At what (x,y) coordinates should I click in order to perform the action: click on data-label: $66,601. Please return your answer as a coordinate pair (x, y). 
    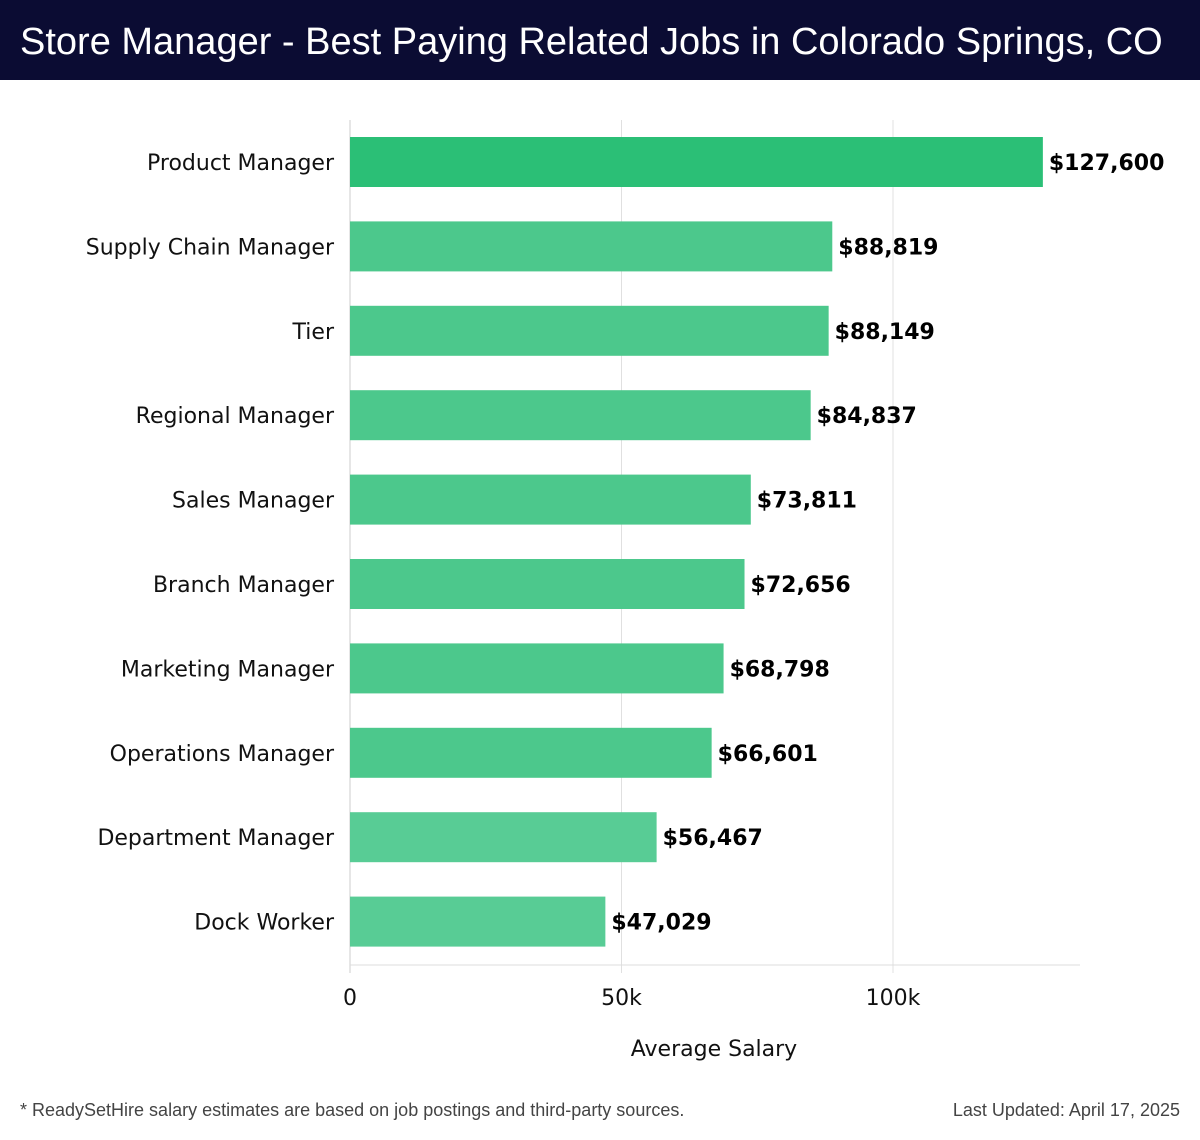
    Looking at the image, I should click on (768, 754).